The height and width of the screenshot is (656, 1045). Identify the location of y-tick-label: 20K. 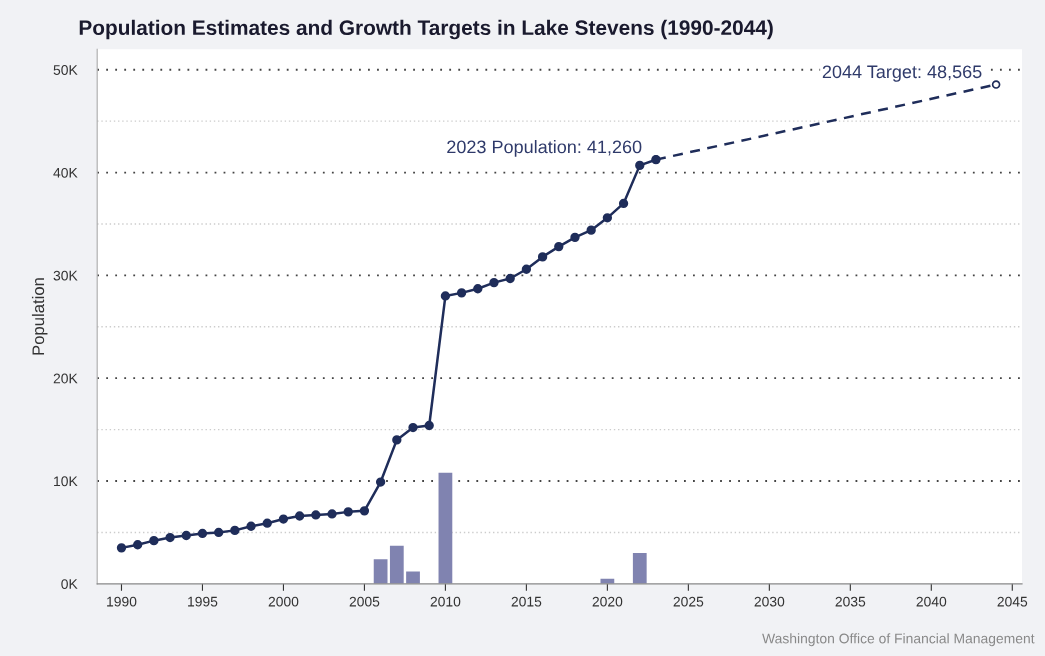
(65, 378).